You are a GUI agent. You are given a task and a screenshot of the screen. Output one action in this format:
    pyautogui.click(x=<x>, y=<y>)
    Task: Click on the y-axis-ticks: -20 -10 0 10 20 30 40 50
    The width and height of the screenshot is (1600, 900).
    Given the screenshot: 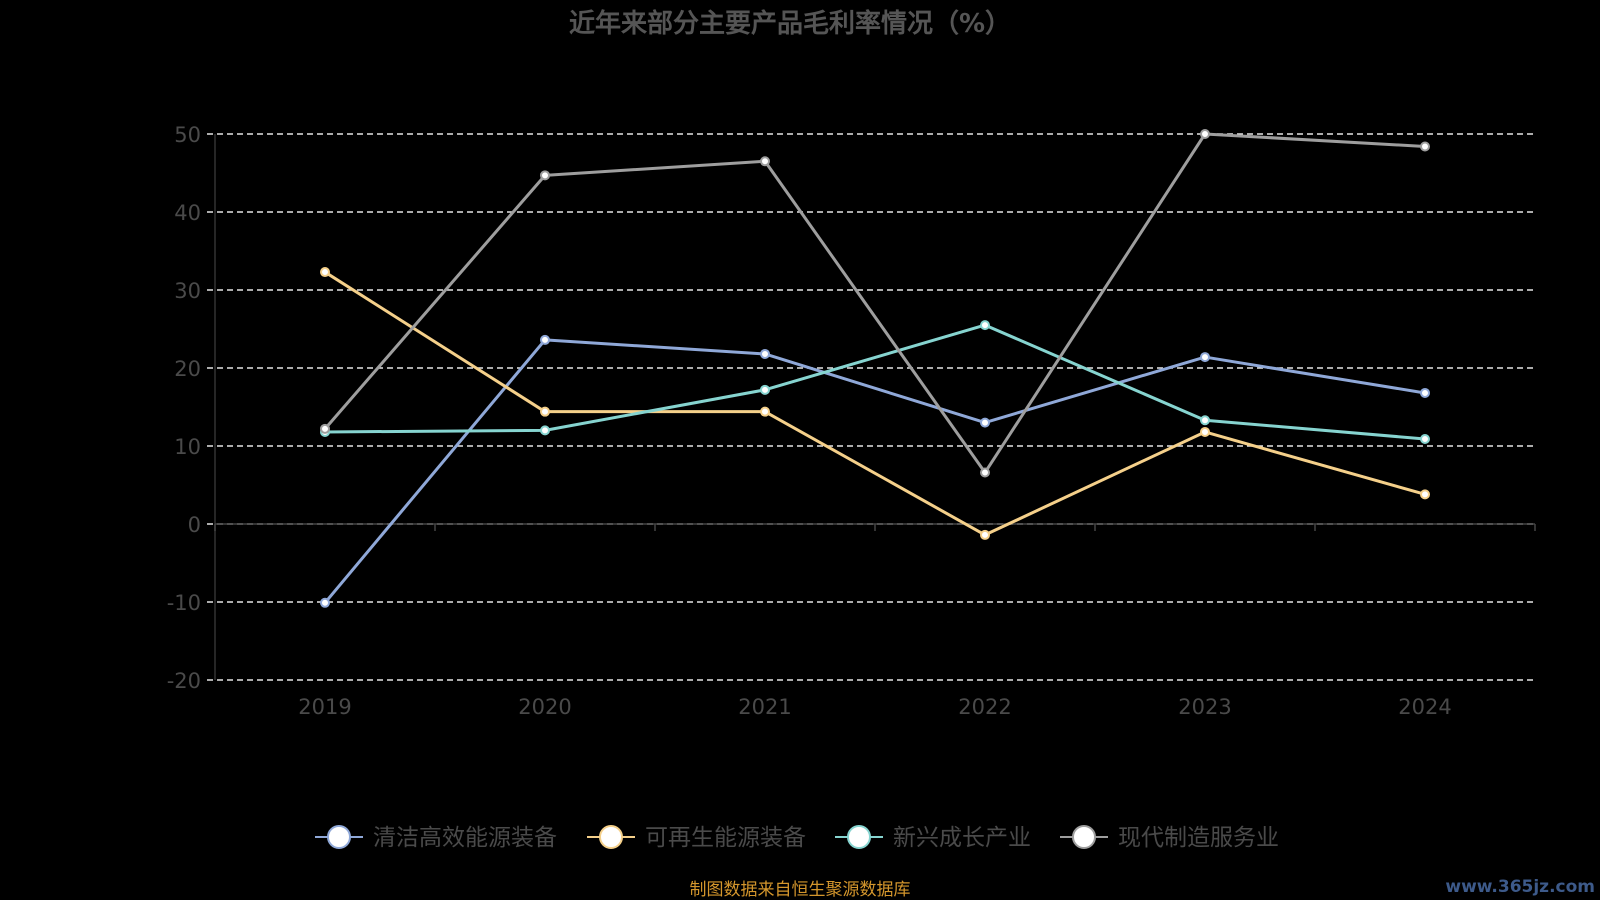 What is the action you would take?
    pyautogui.click(x=184, y=408)
    